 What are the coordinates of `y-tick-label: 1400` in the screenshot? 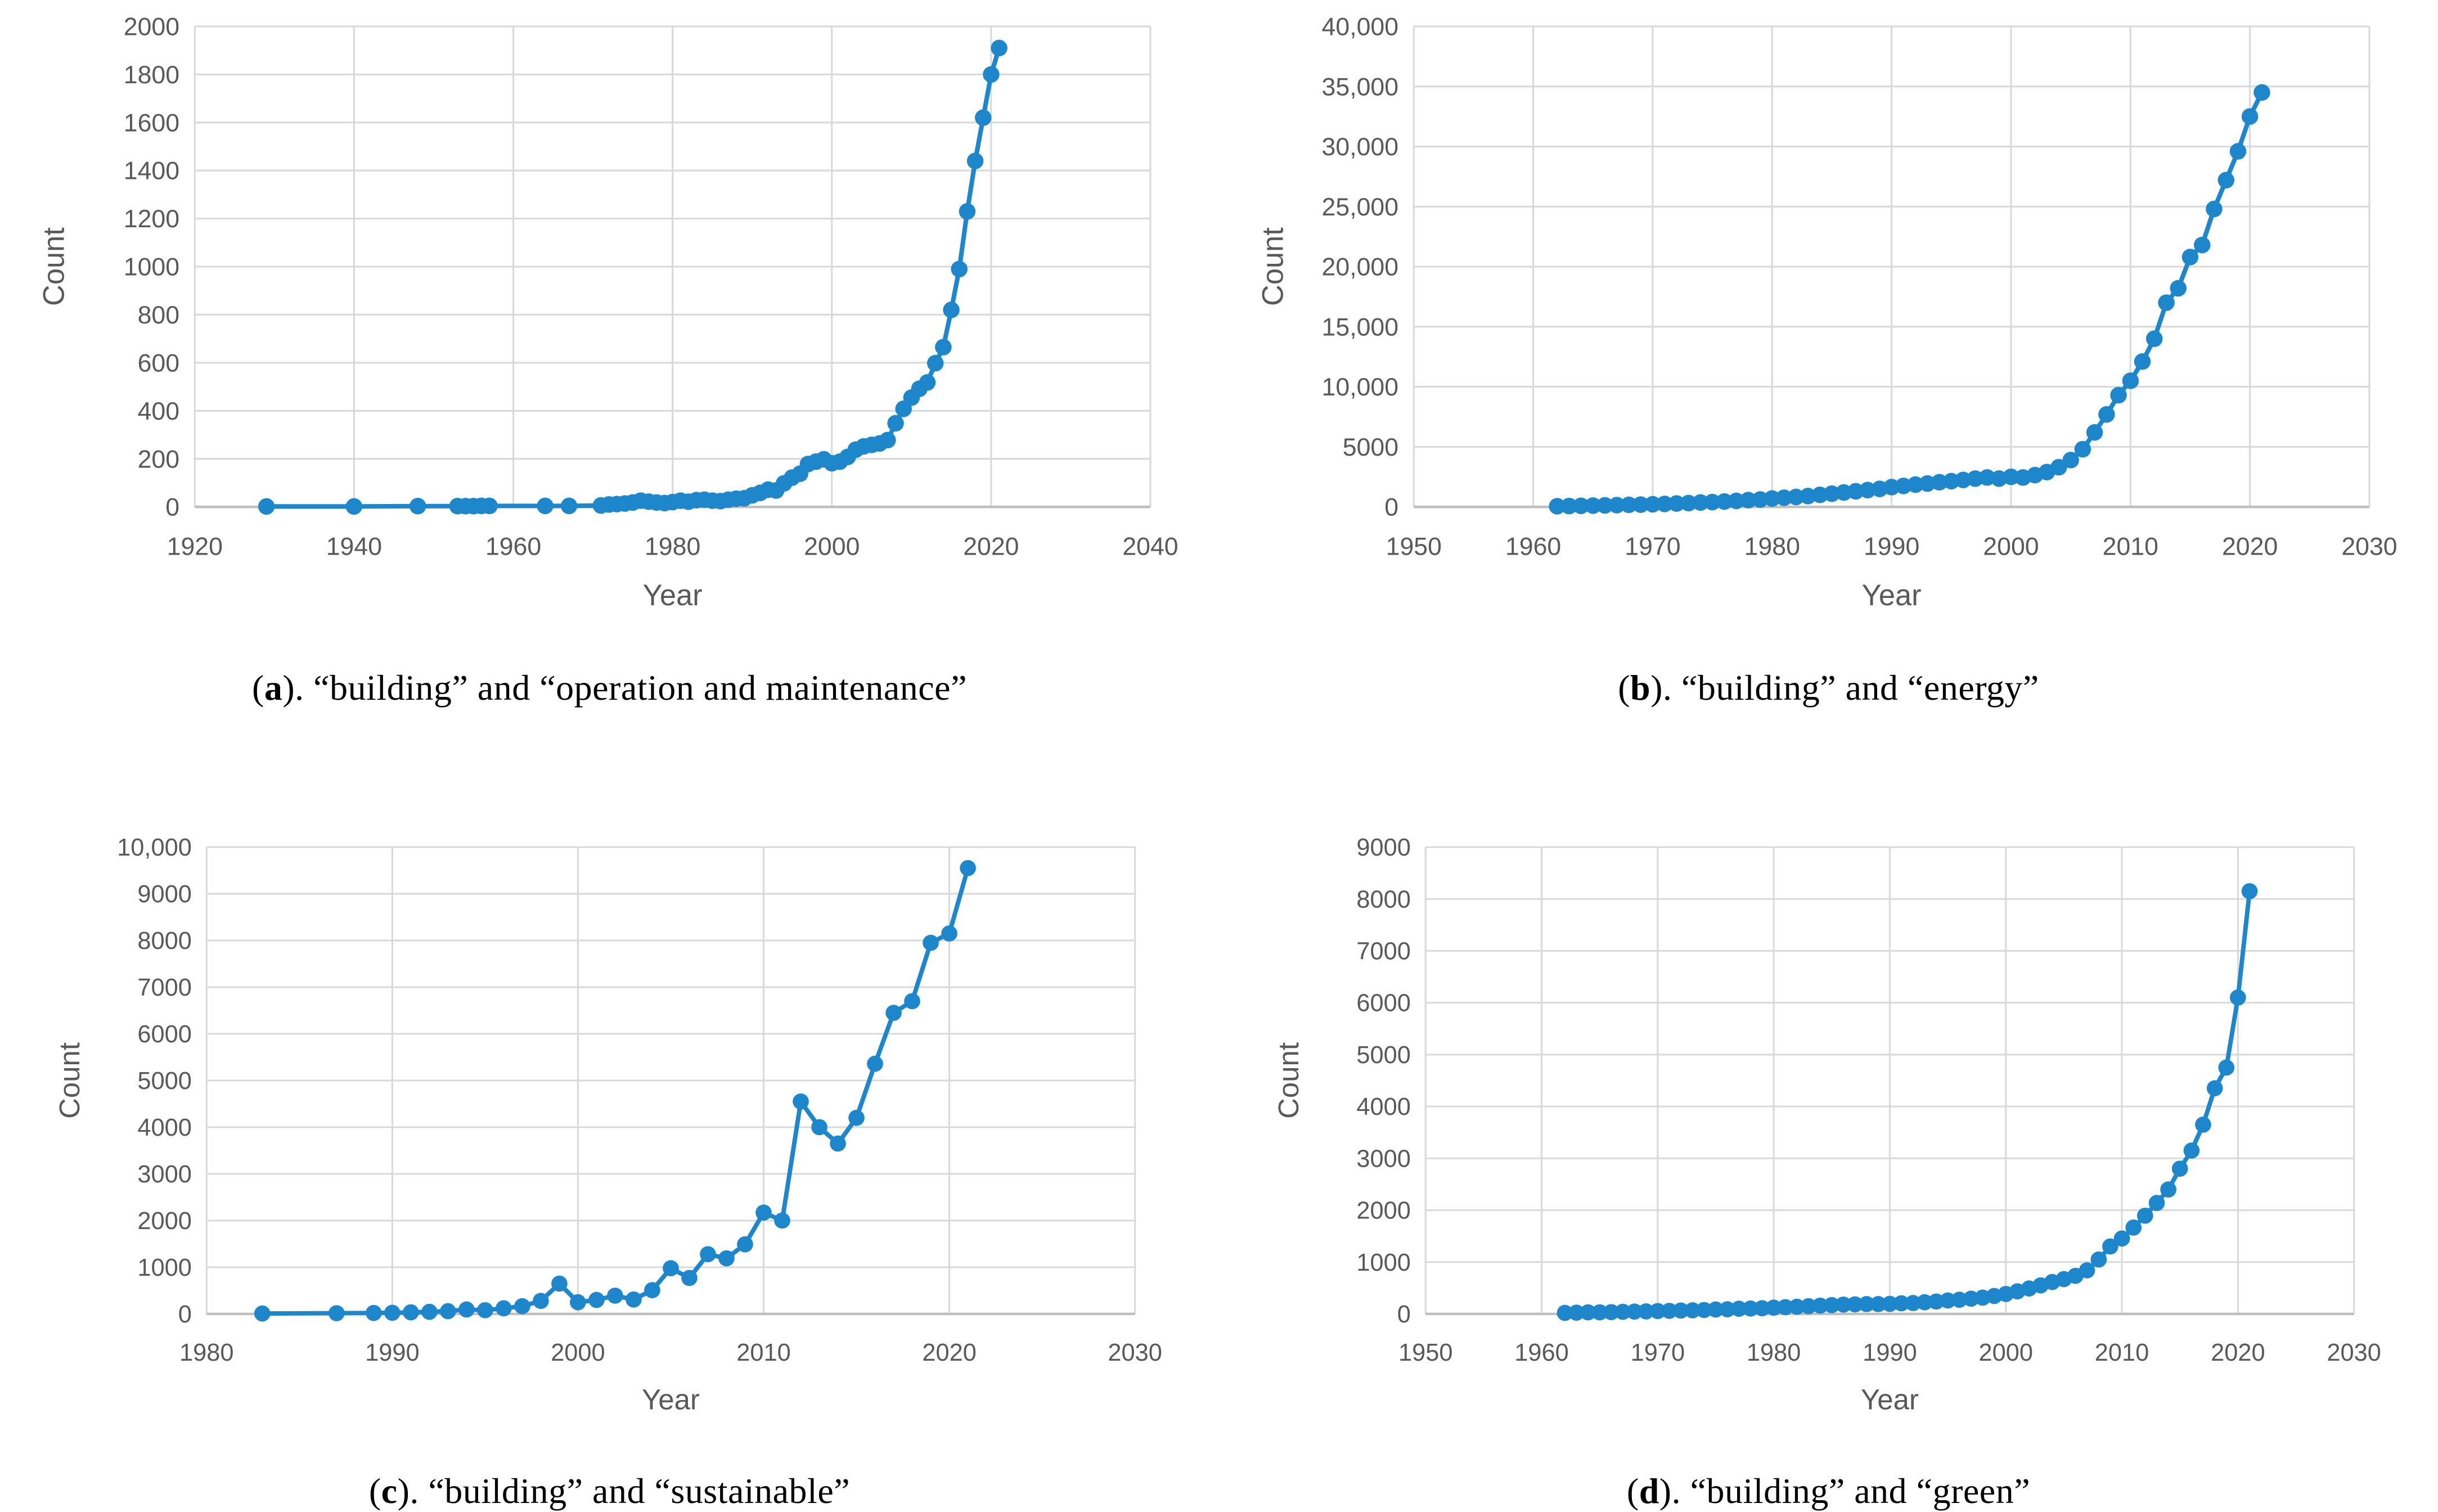 It's located at (151, 171).